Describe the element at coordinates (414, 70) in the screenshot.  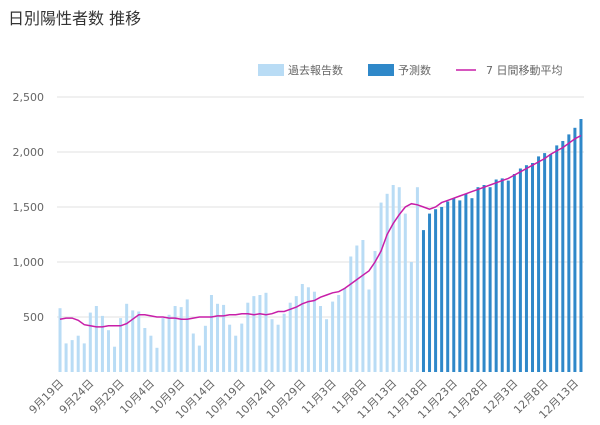
I see `legend-label: 予測数` at that location.